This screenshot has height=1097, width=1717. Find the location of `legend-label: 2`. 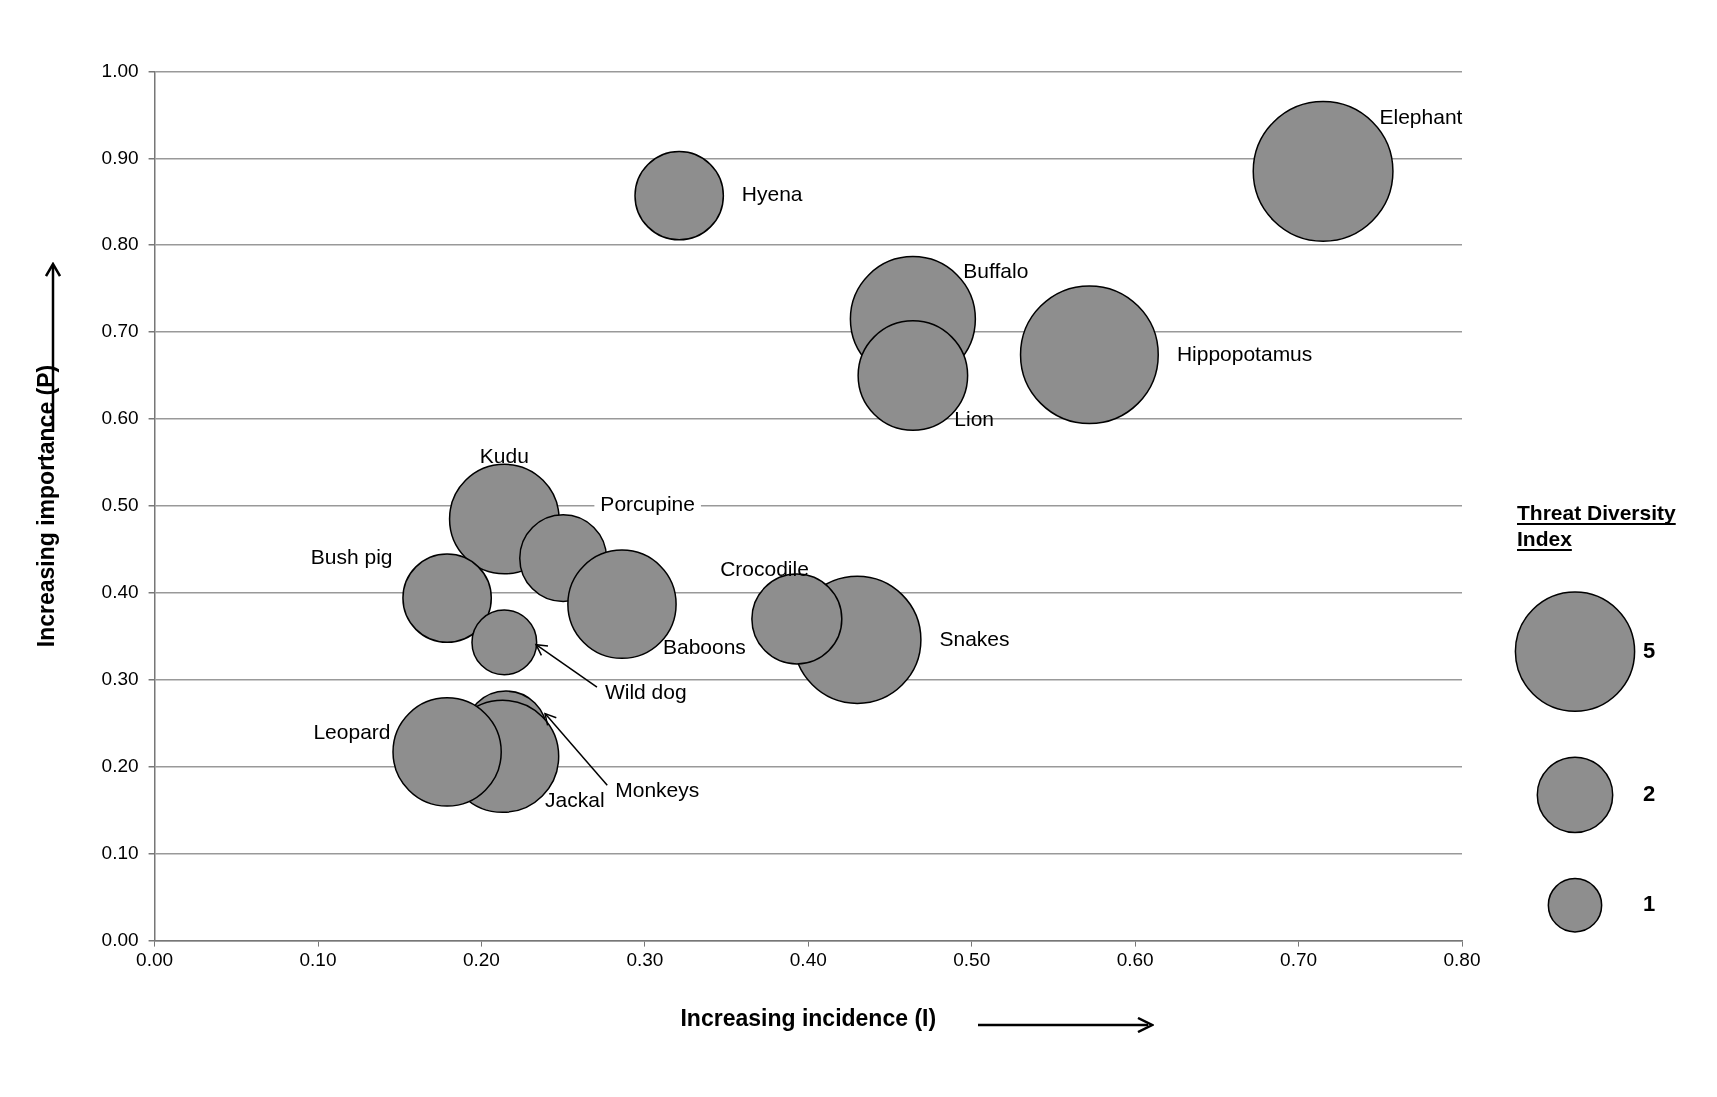

legend-label: 2 is located at coordinates (1649, 793).